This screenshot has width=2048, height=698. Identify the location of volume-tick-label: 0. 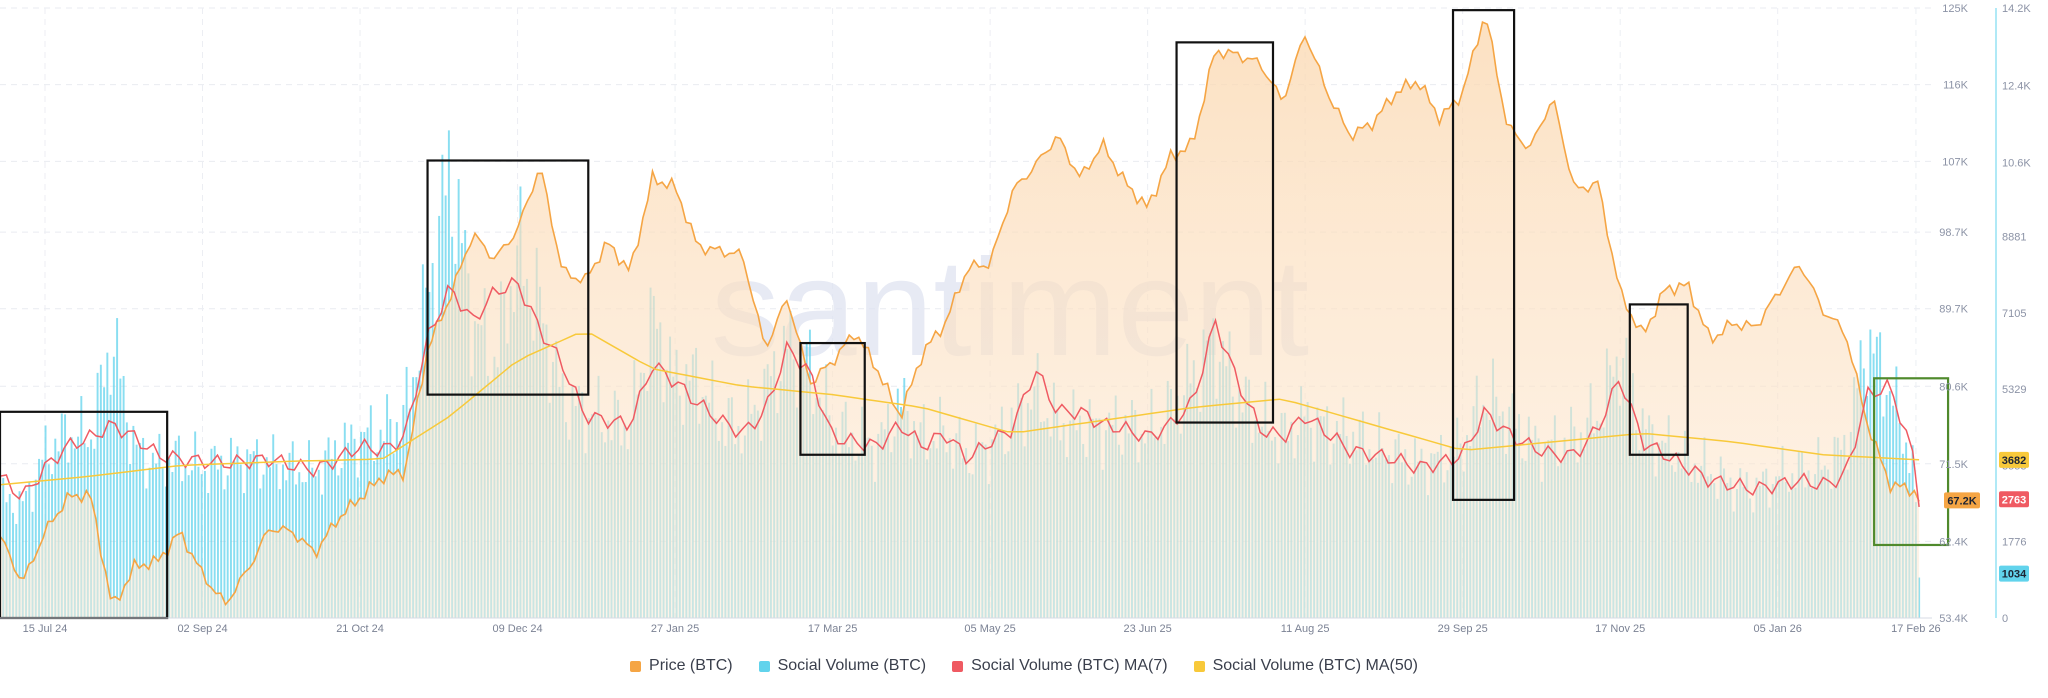
(2005, 619).